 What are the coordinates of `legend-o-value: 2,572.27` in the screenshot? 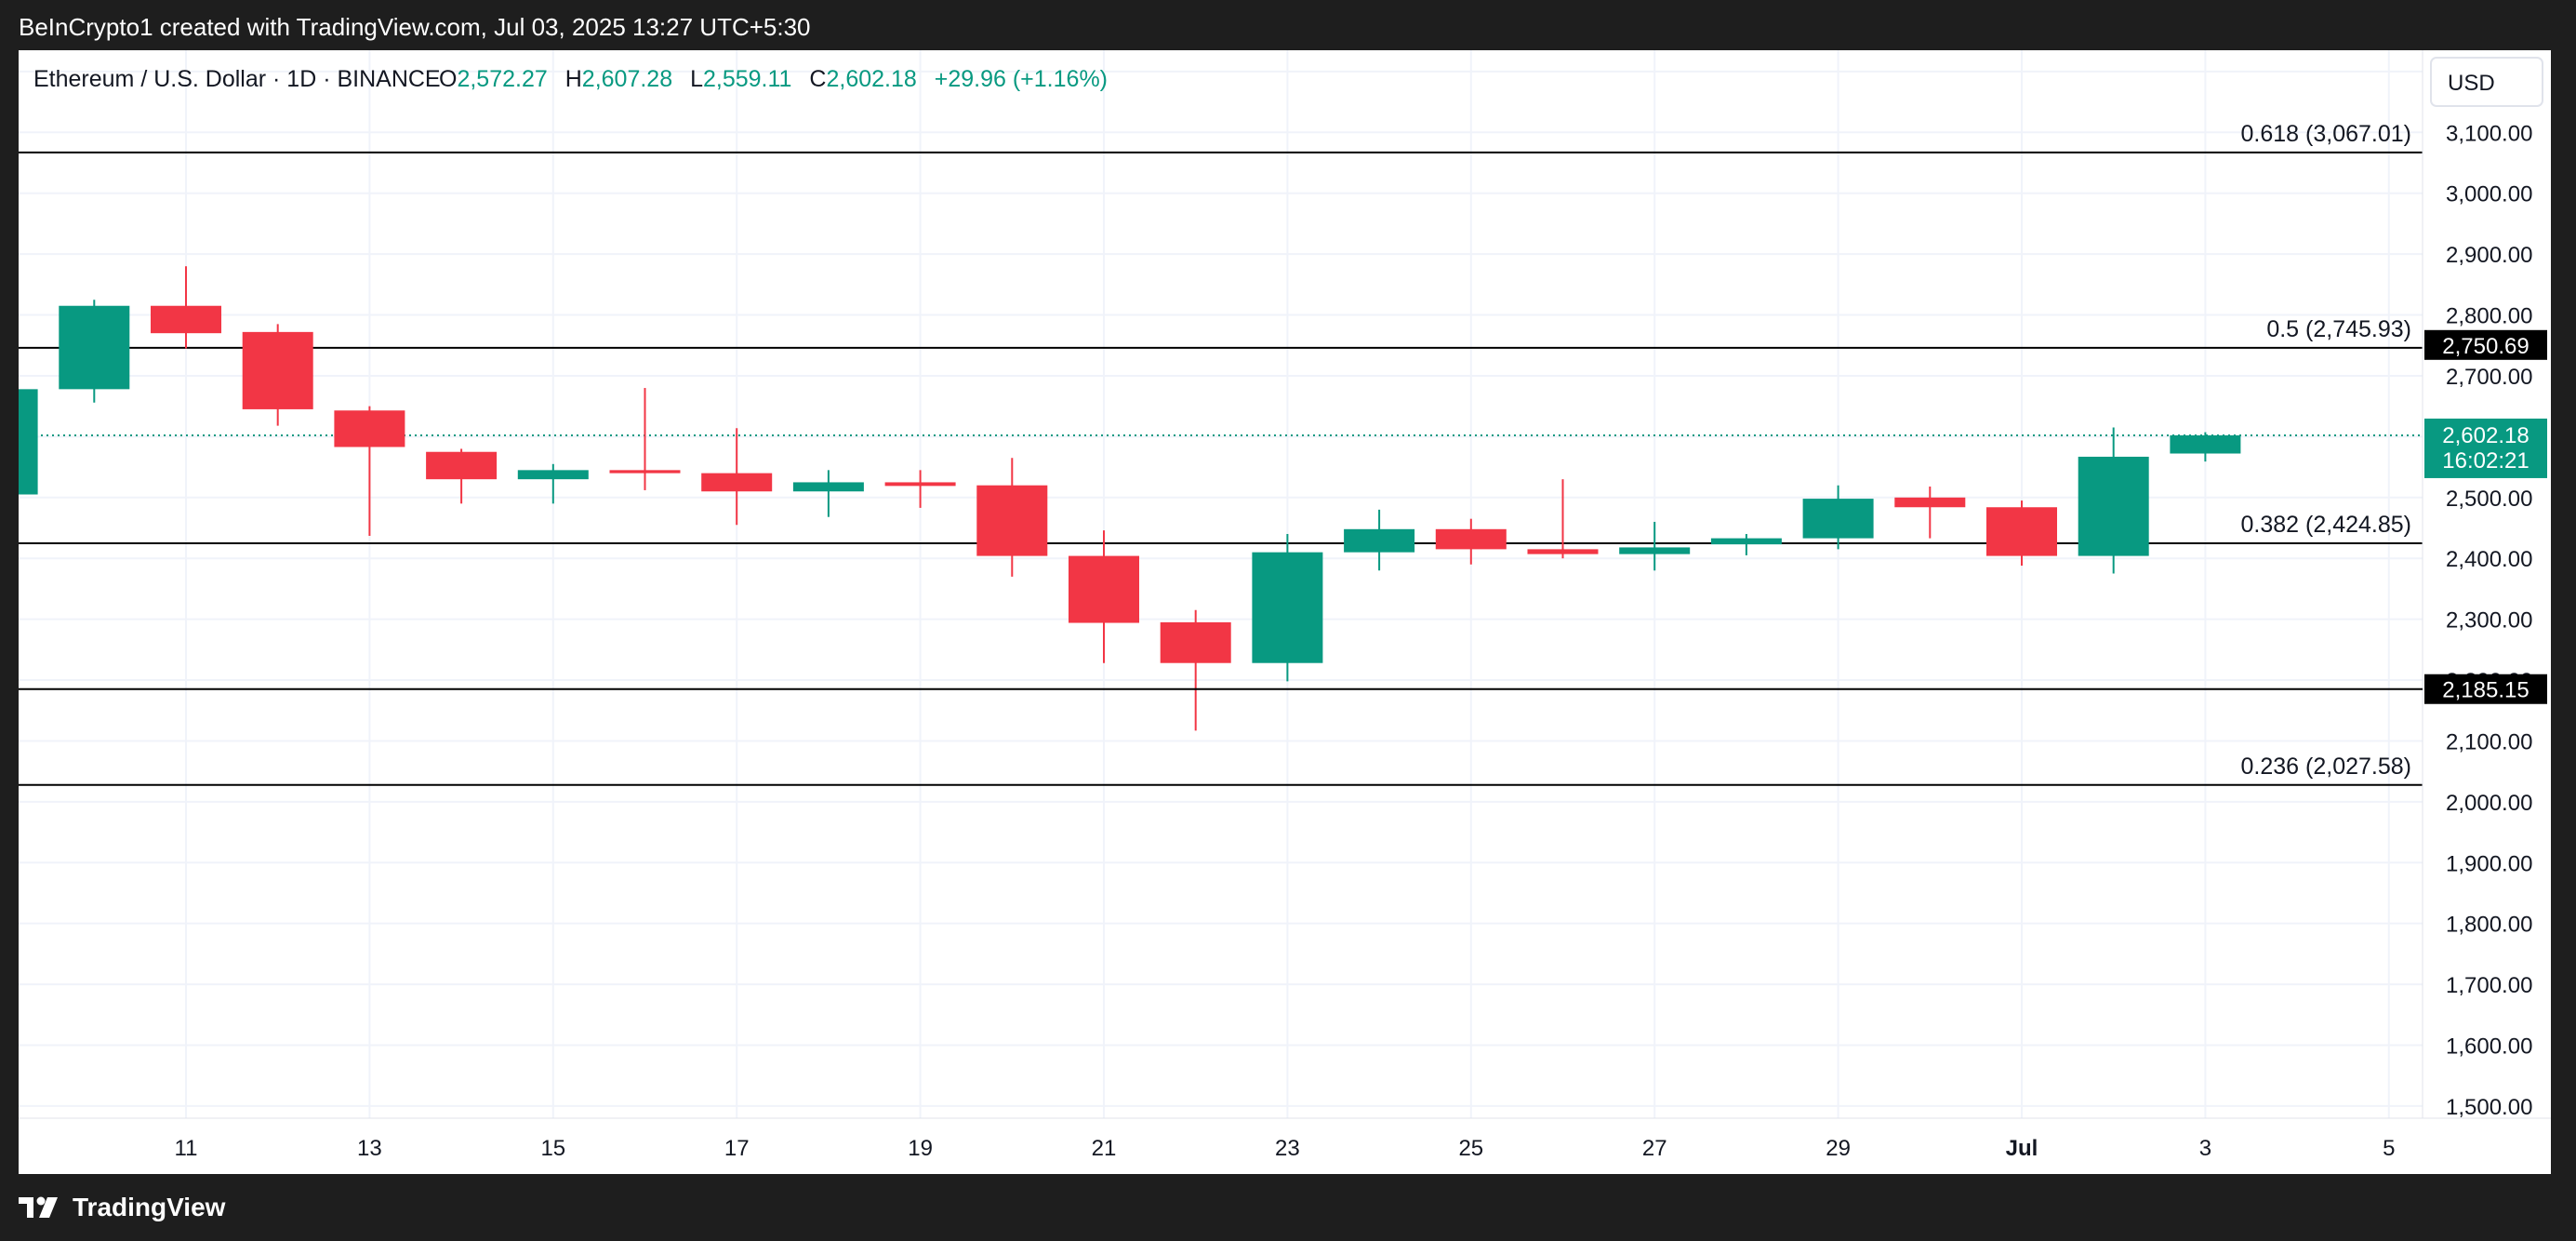 It's located at (502, 79).